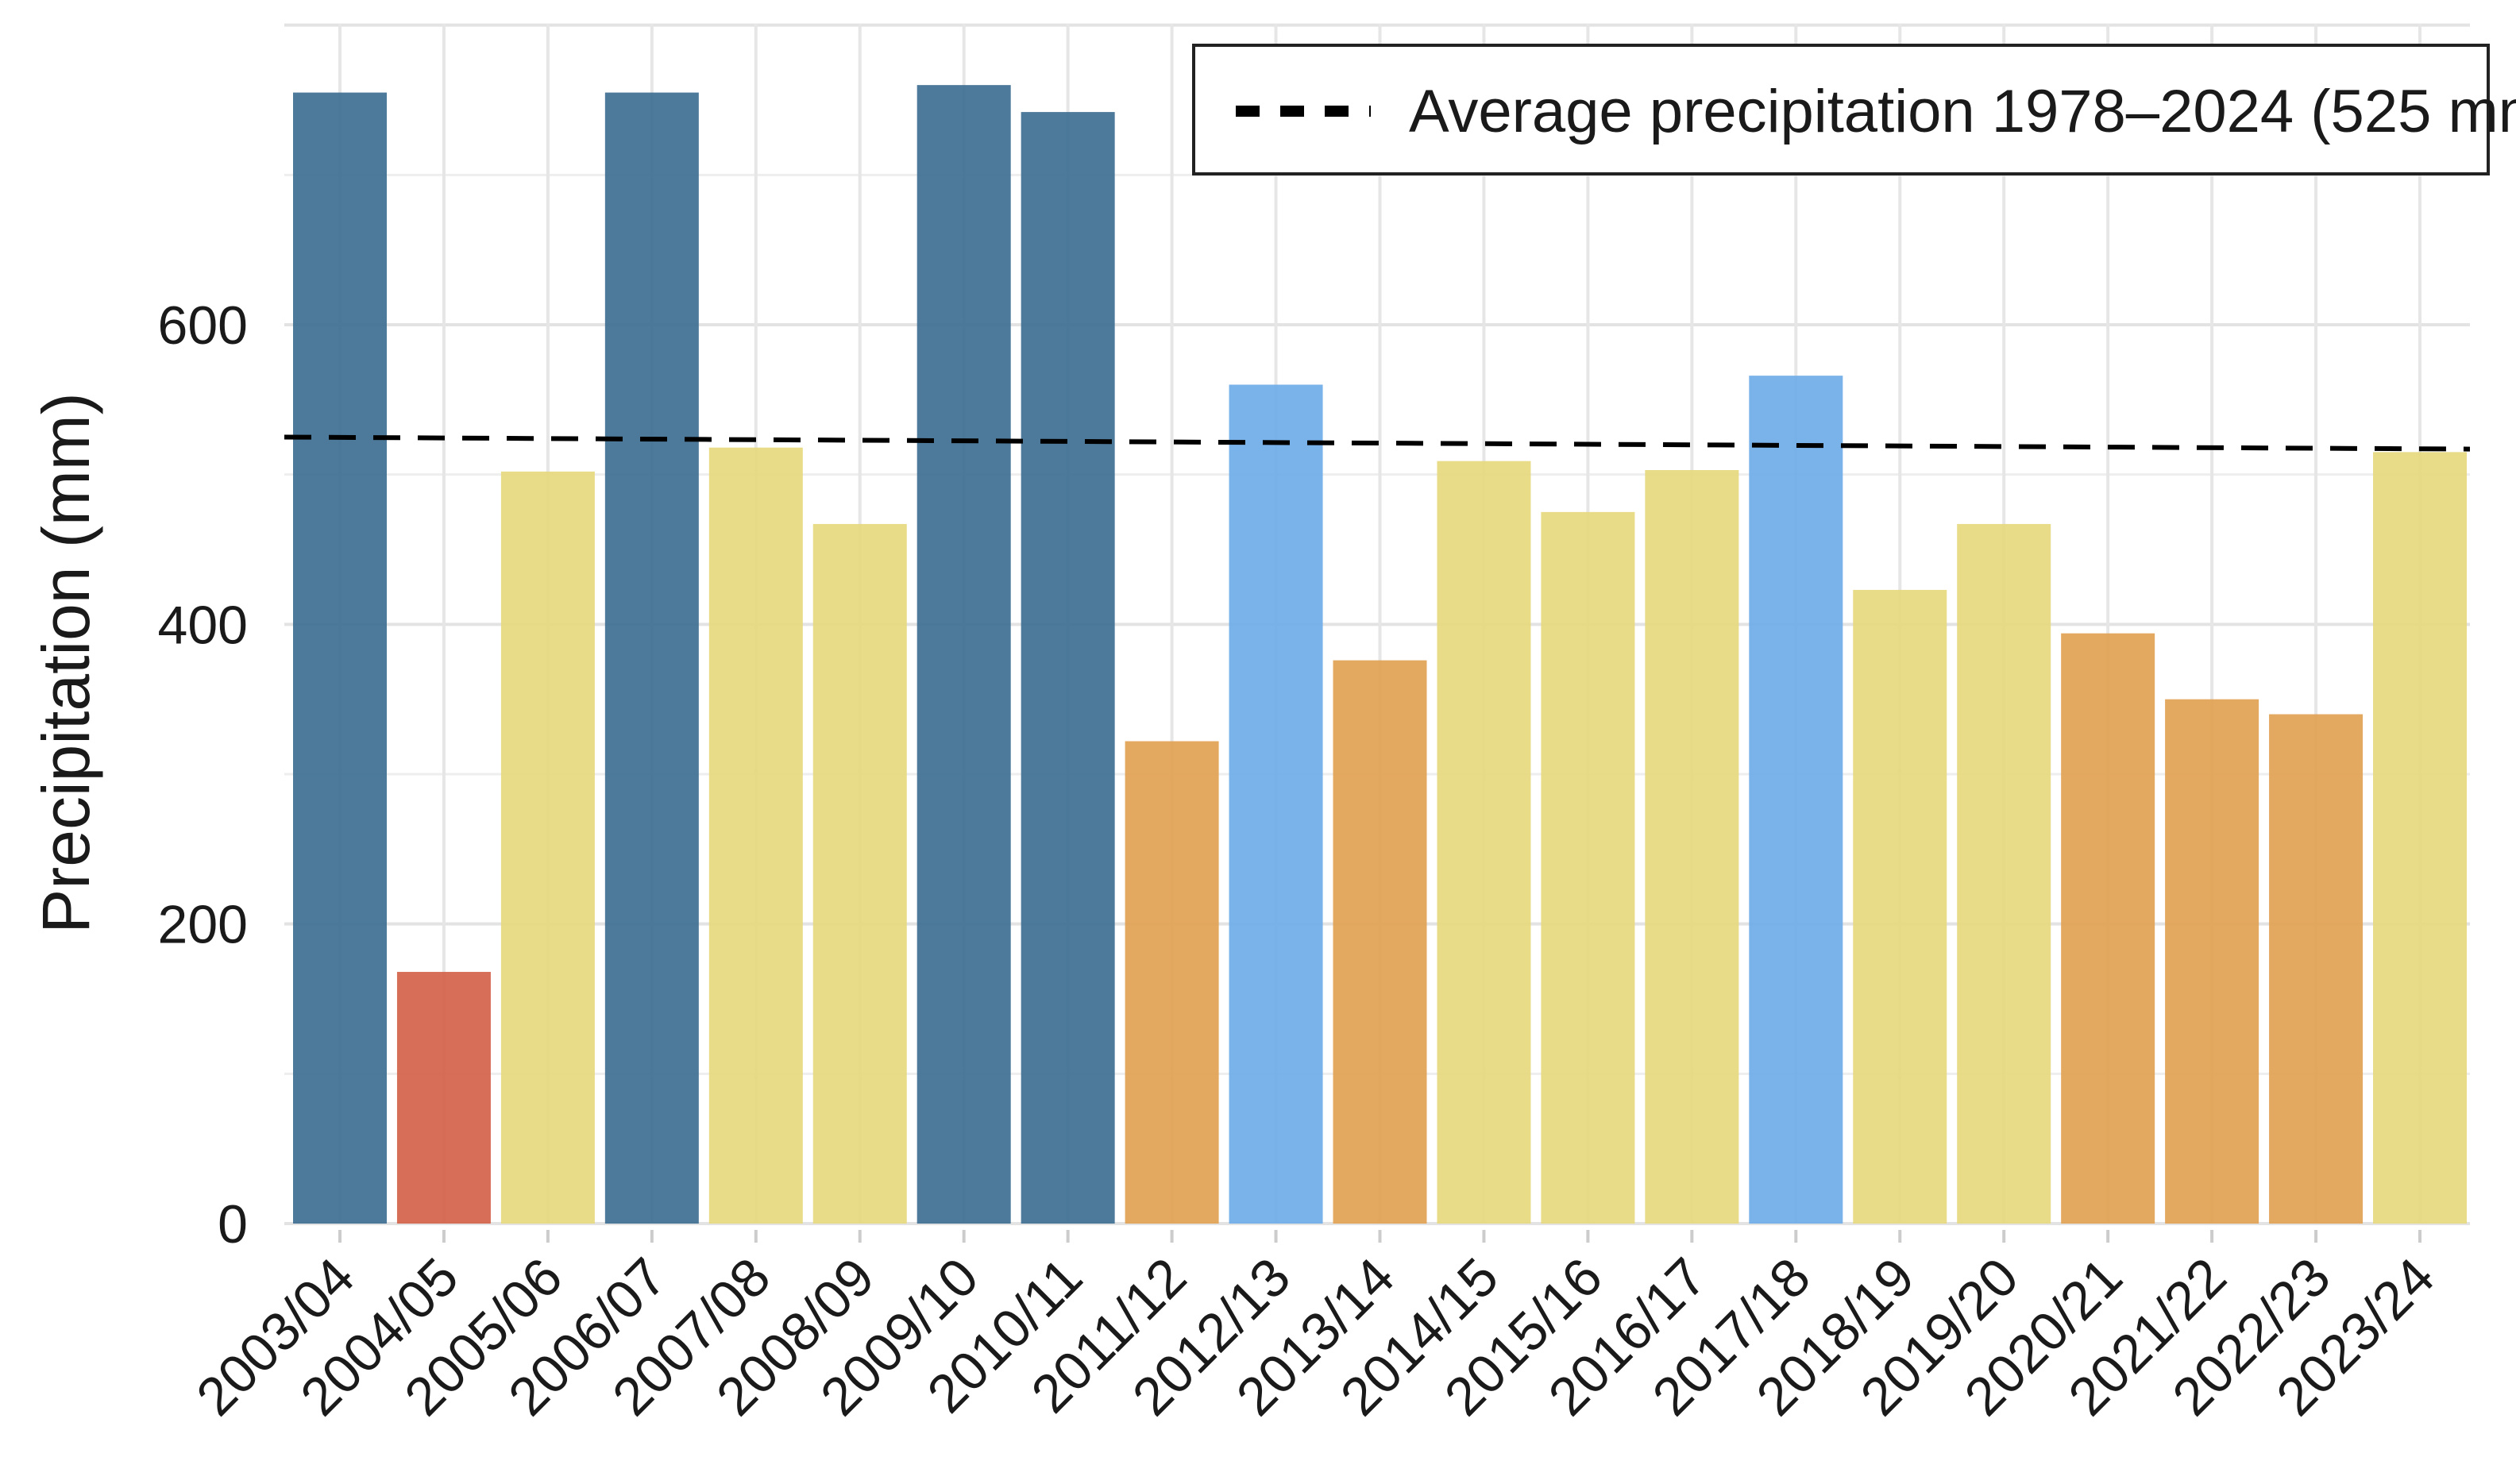 The width and height of the screenshot is (2516, 1484). Describe the element at coordinates (1962, 112) in the screenshot. I see `legend-label: Average precipitation 1978–2024 (525 mm)` at that location.